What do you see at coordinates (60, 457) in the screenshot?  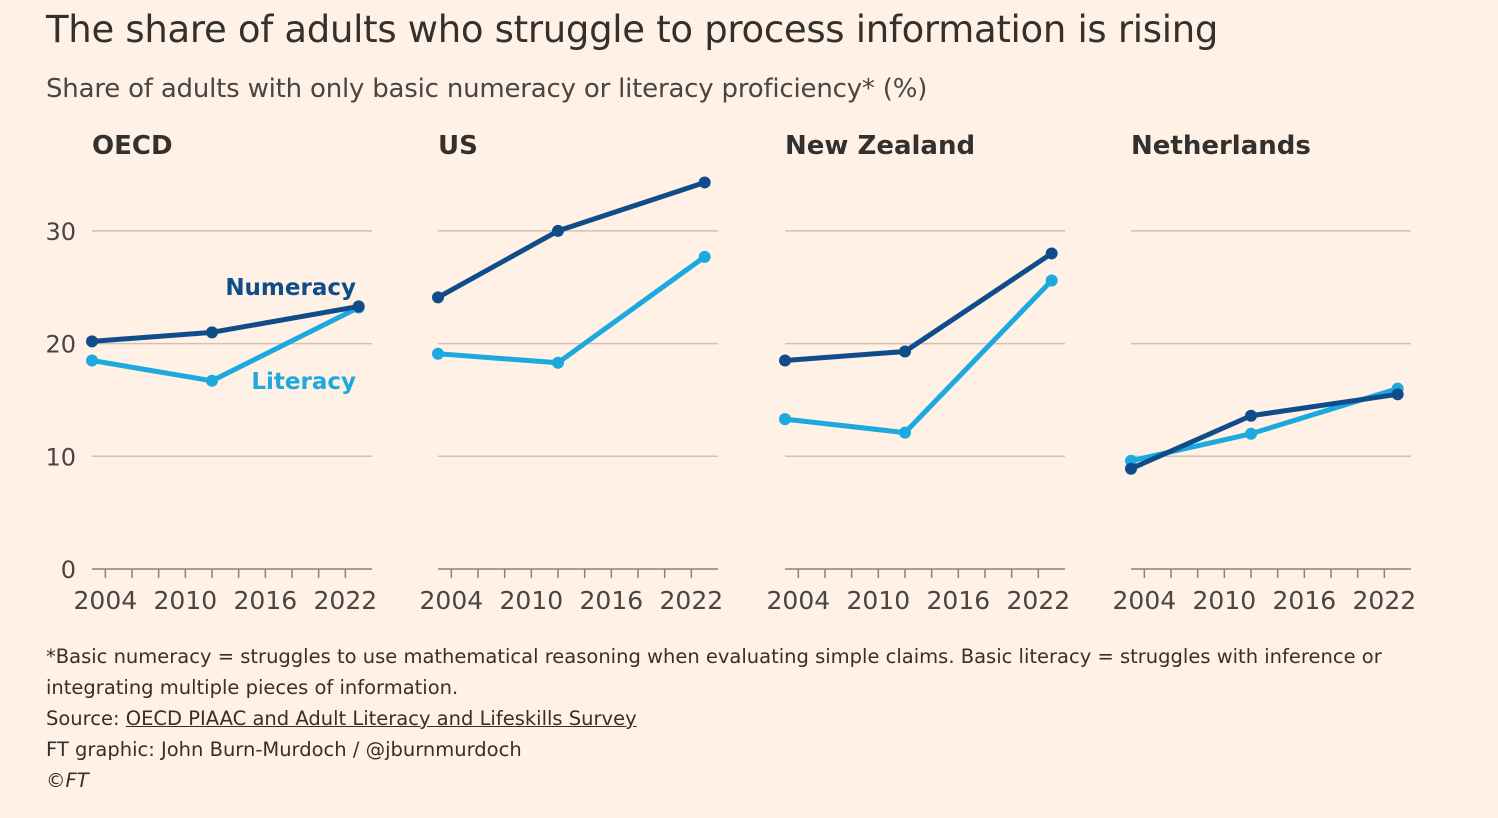 I see `y-tick-label: 10` at bounding box center [60, 457].